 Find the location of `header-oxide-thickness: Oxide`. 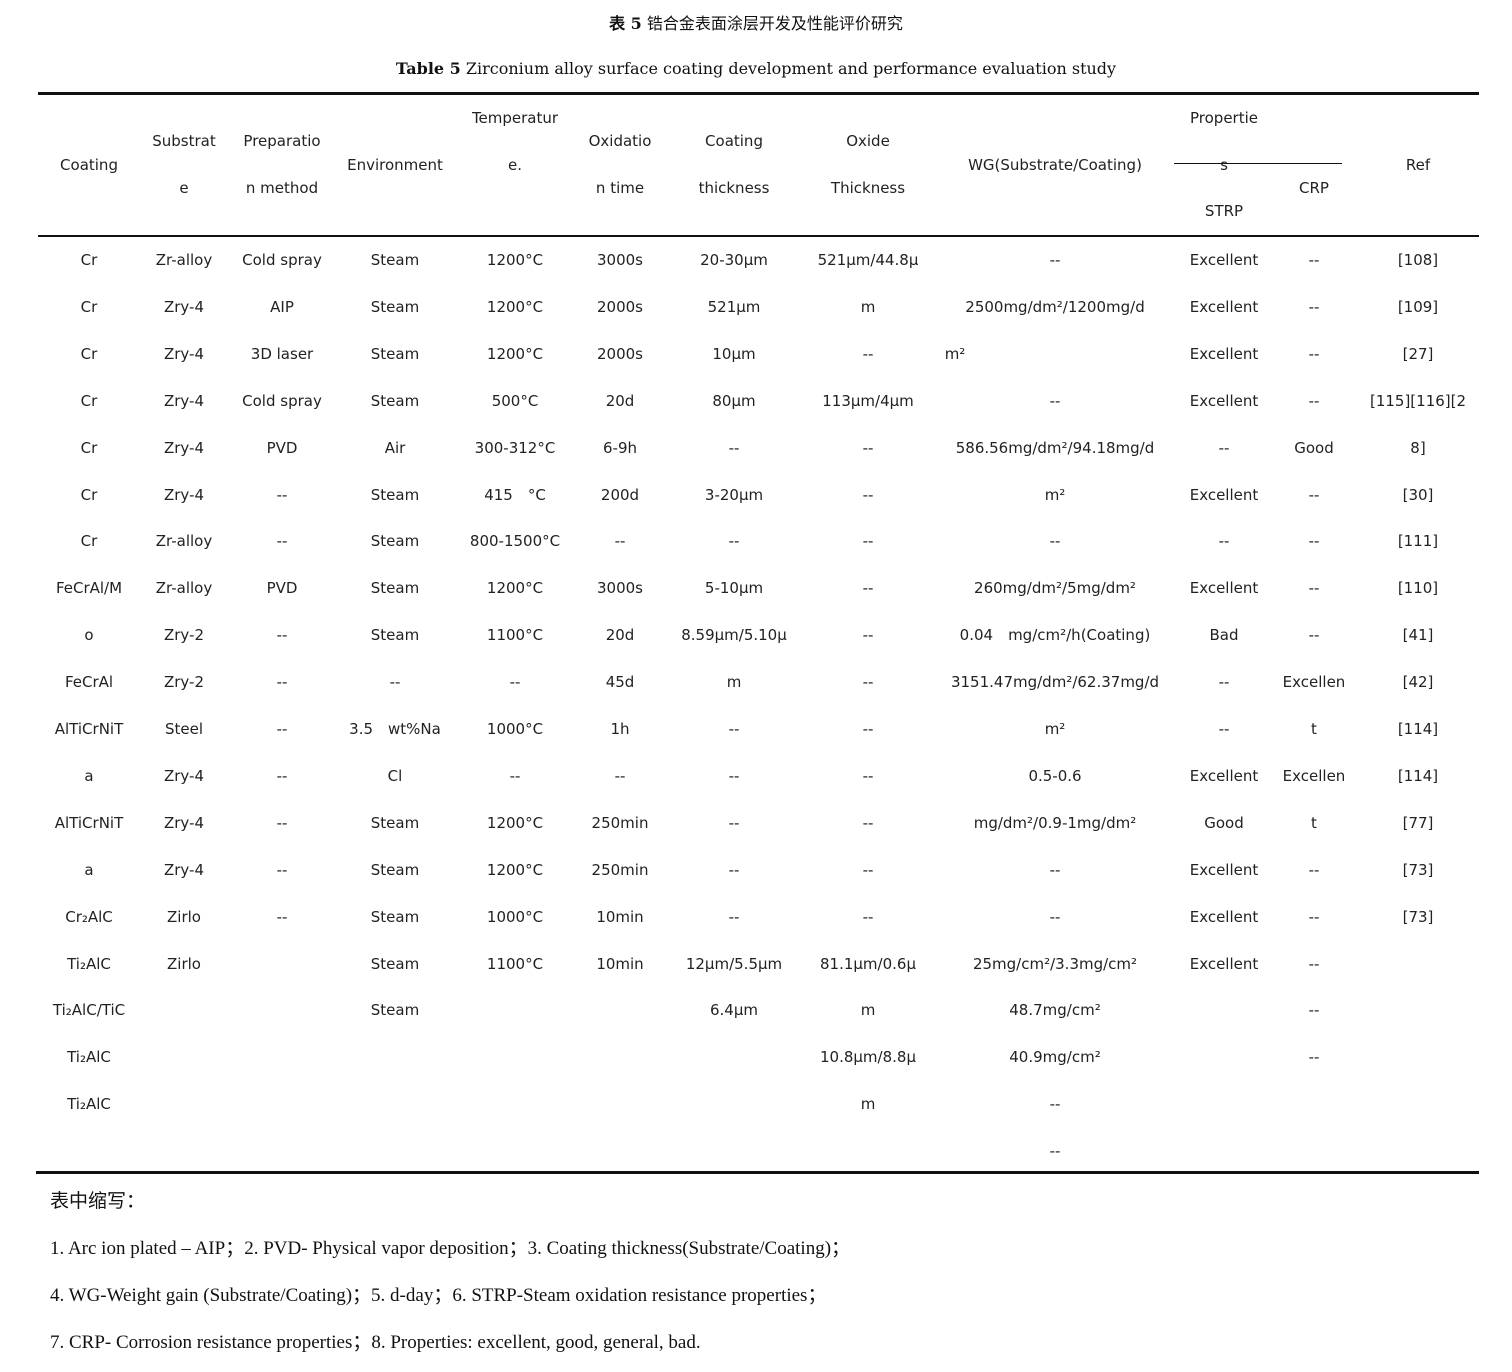

header-oxide-thickness: Oxide is located at coordinates (868, 141).